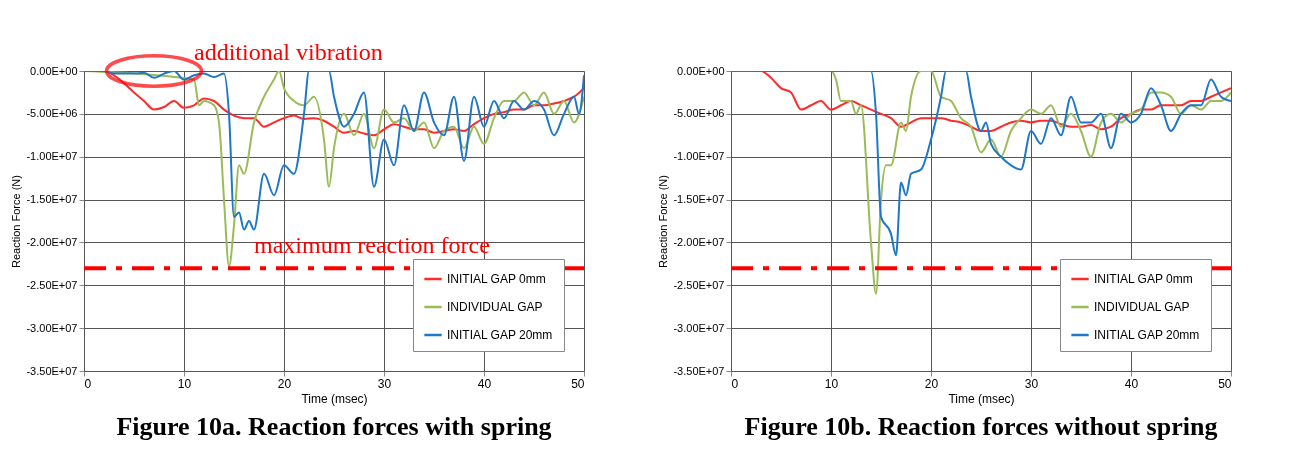 The image size is (1308, 457). Describe the element at coordinates (334, 426) in the screenshot. I see `text: Figure 10a. Reaction forces with spring` at that location.